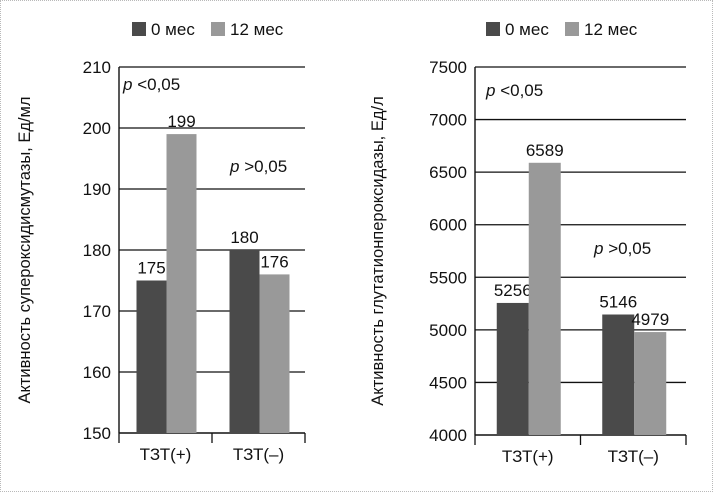 This screenshot has width=713, height=492. I want to click on y-tick-label: 180, so click(97, 250).